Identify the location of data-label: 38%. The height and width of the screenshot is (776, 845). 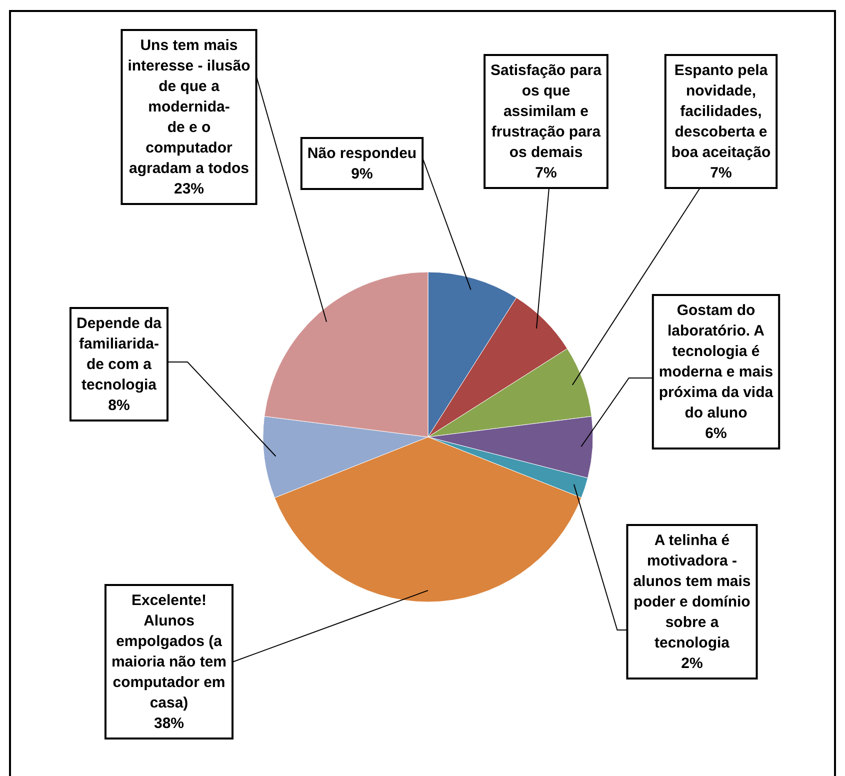
(169, 723).